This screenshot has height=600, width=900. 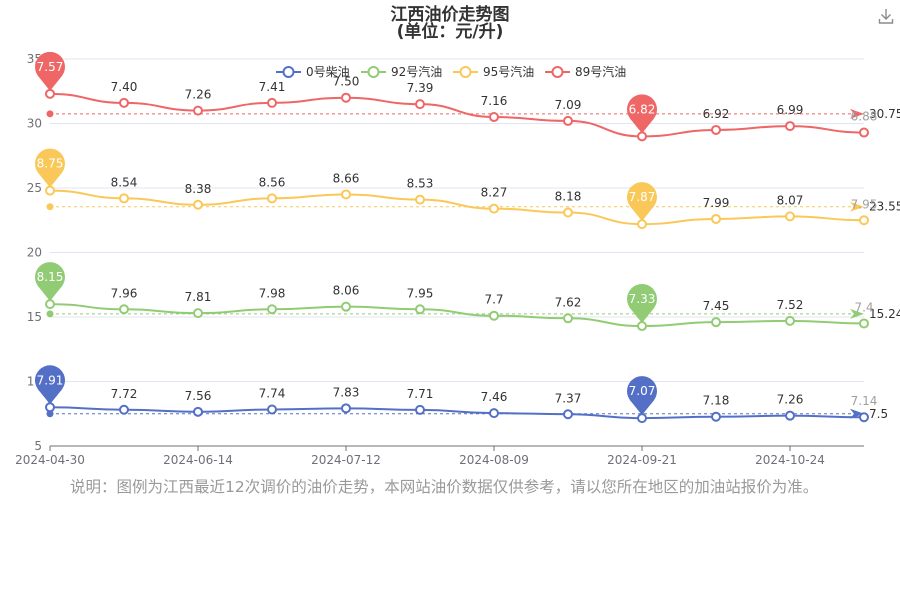 I want to click on average-label: 23.55, so click(x=884, y=207).